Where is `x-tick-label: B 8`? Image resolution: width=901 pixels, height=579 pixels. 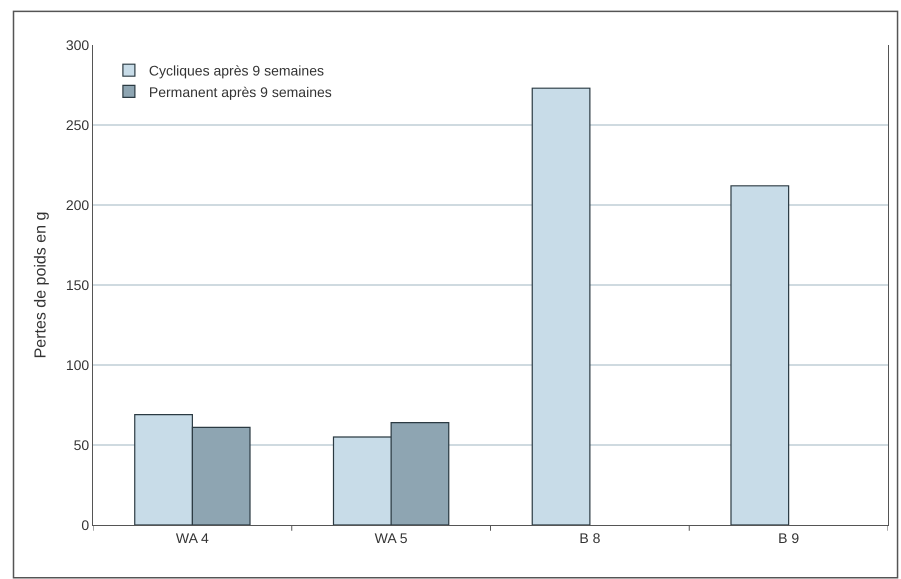
x-tick-label: B 8 is located at coordinates (590, 538).